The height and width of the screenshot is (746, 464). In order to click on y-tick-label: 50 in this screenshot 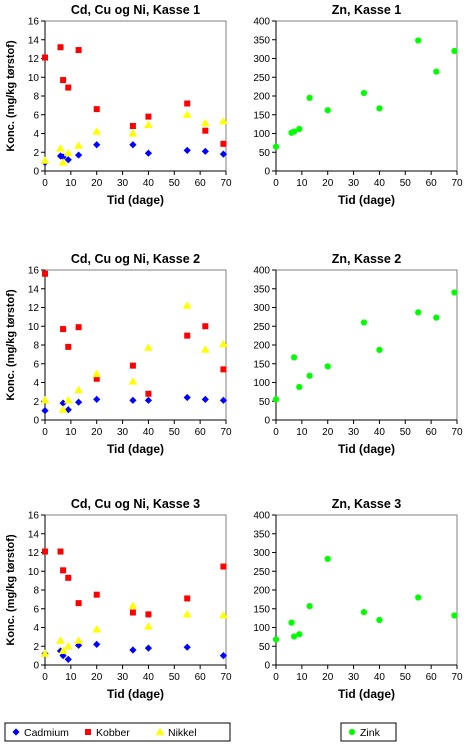, I will do `click(265, 153)`.